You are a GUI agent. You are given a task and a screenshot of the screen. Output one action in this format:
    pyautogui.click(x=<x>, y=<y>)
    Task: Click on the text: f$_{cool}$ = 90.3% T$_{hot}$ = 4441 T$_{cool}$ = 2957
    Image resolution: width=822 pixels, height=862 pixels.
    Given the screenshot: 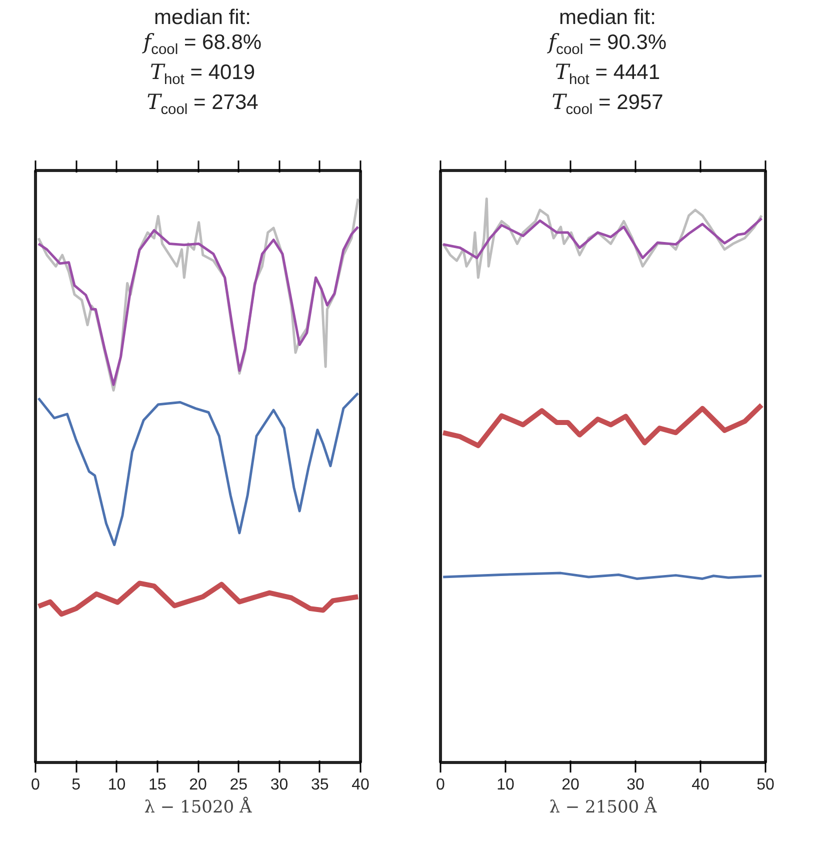 What is the action you would take?
    pyautogui.click(x=607, y=74)
    